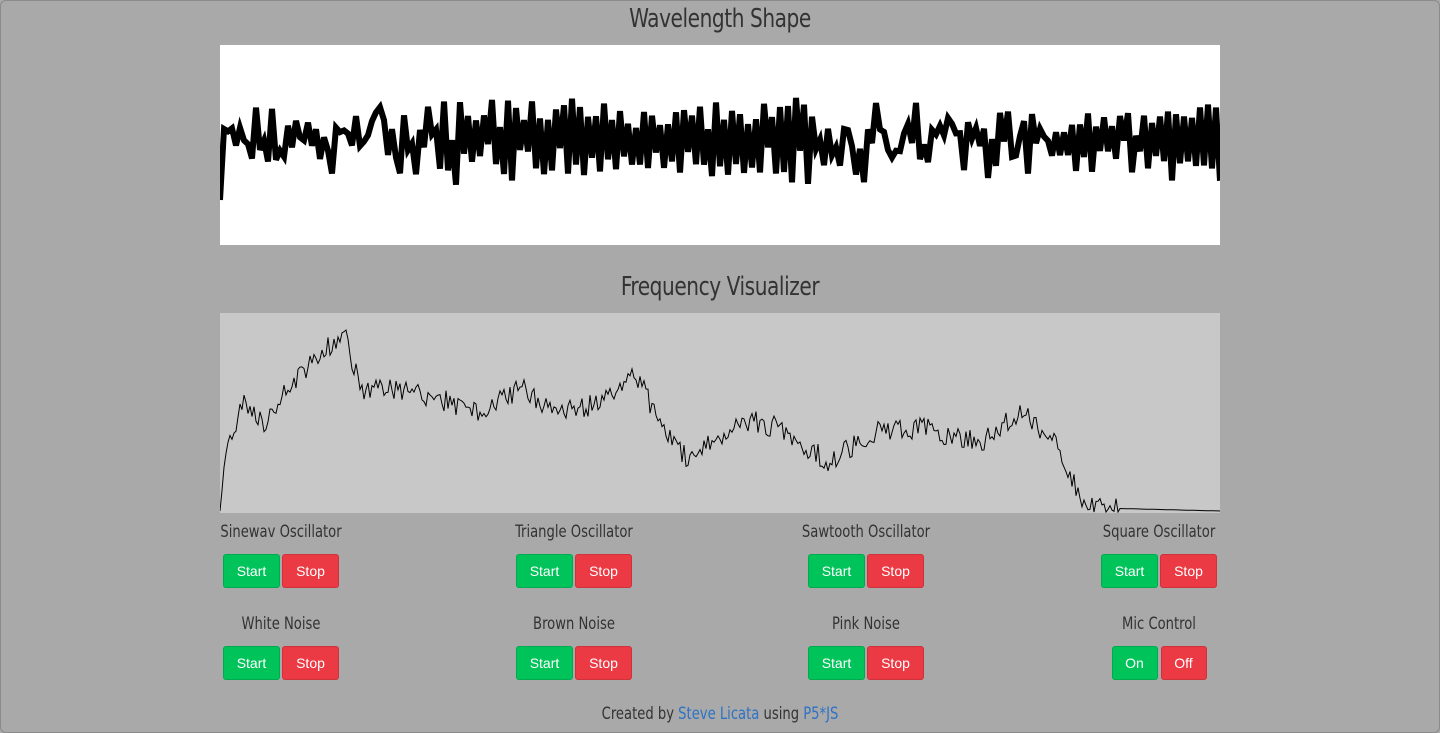 The height and width of the screenshot is (733, 1440). I want to click on mic-off-button: Off, so click(1183, 663).